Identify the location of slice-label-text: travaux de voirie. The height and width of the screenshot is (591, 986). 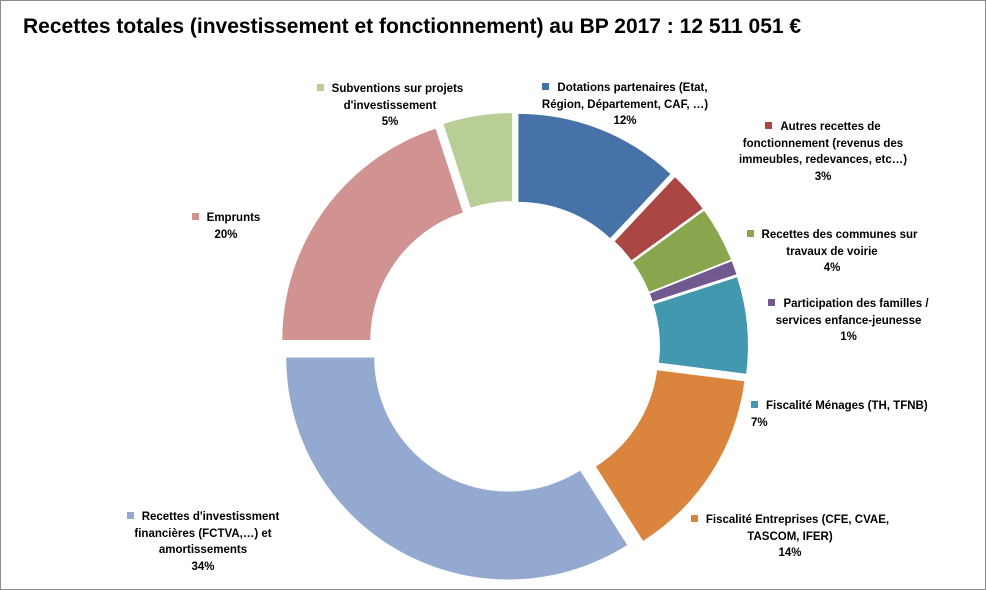
(832, 251).